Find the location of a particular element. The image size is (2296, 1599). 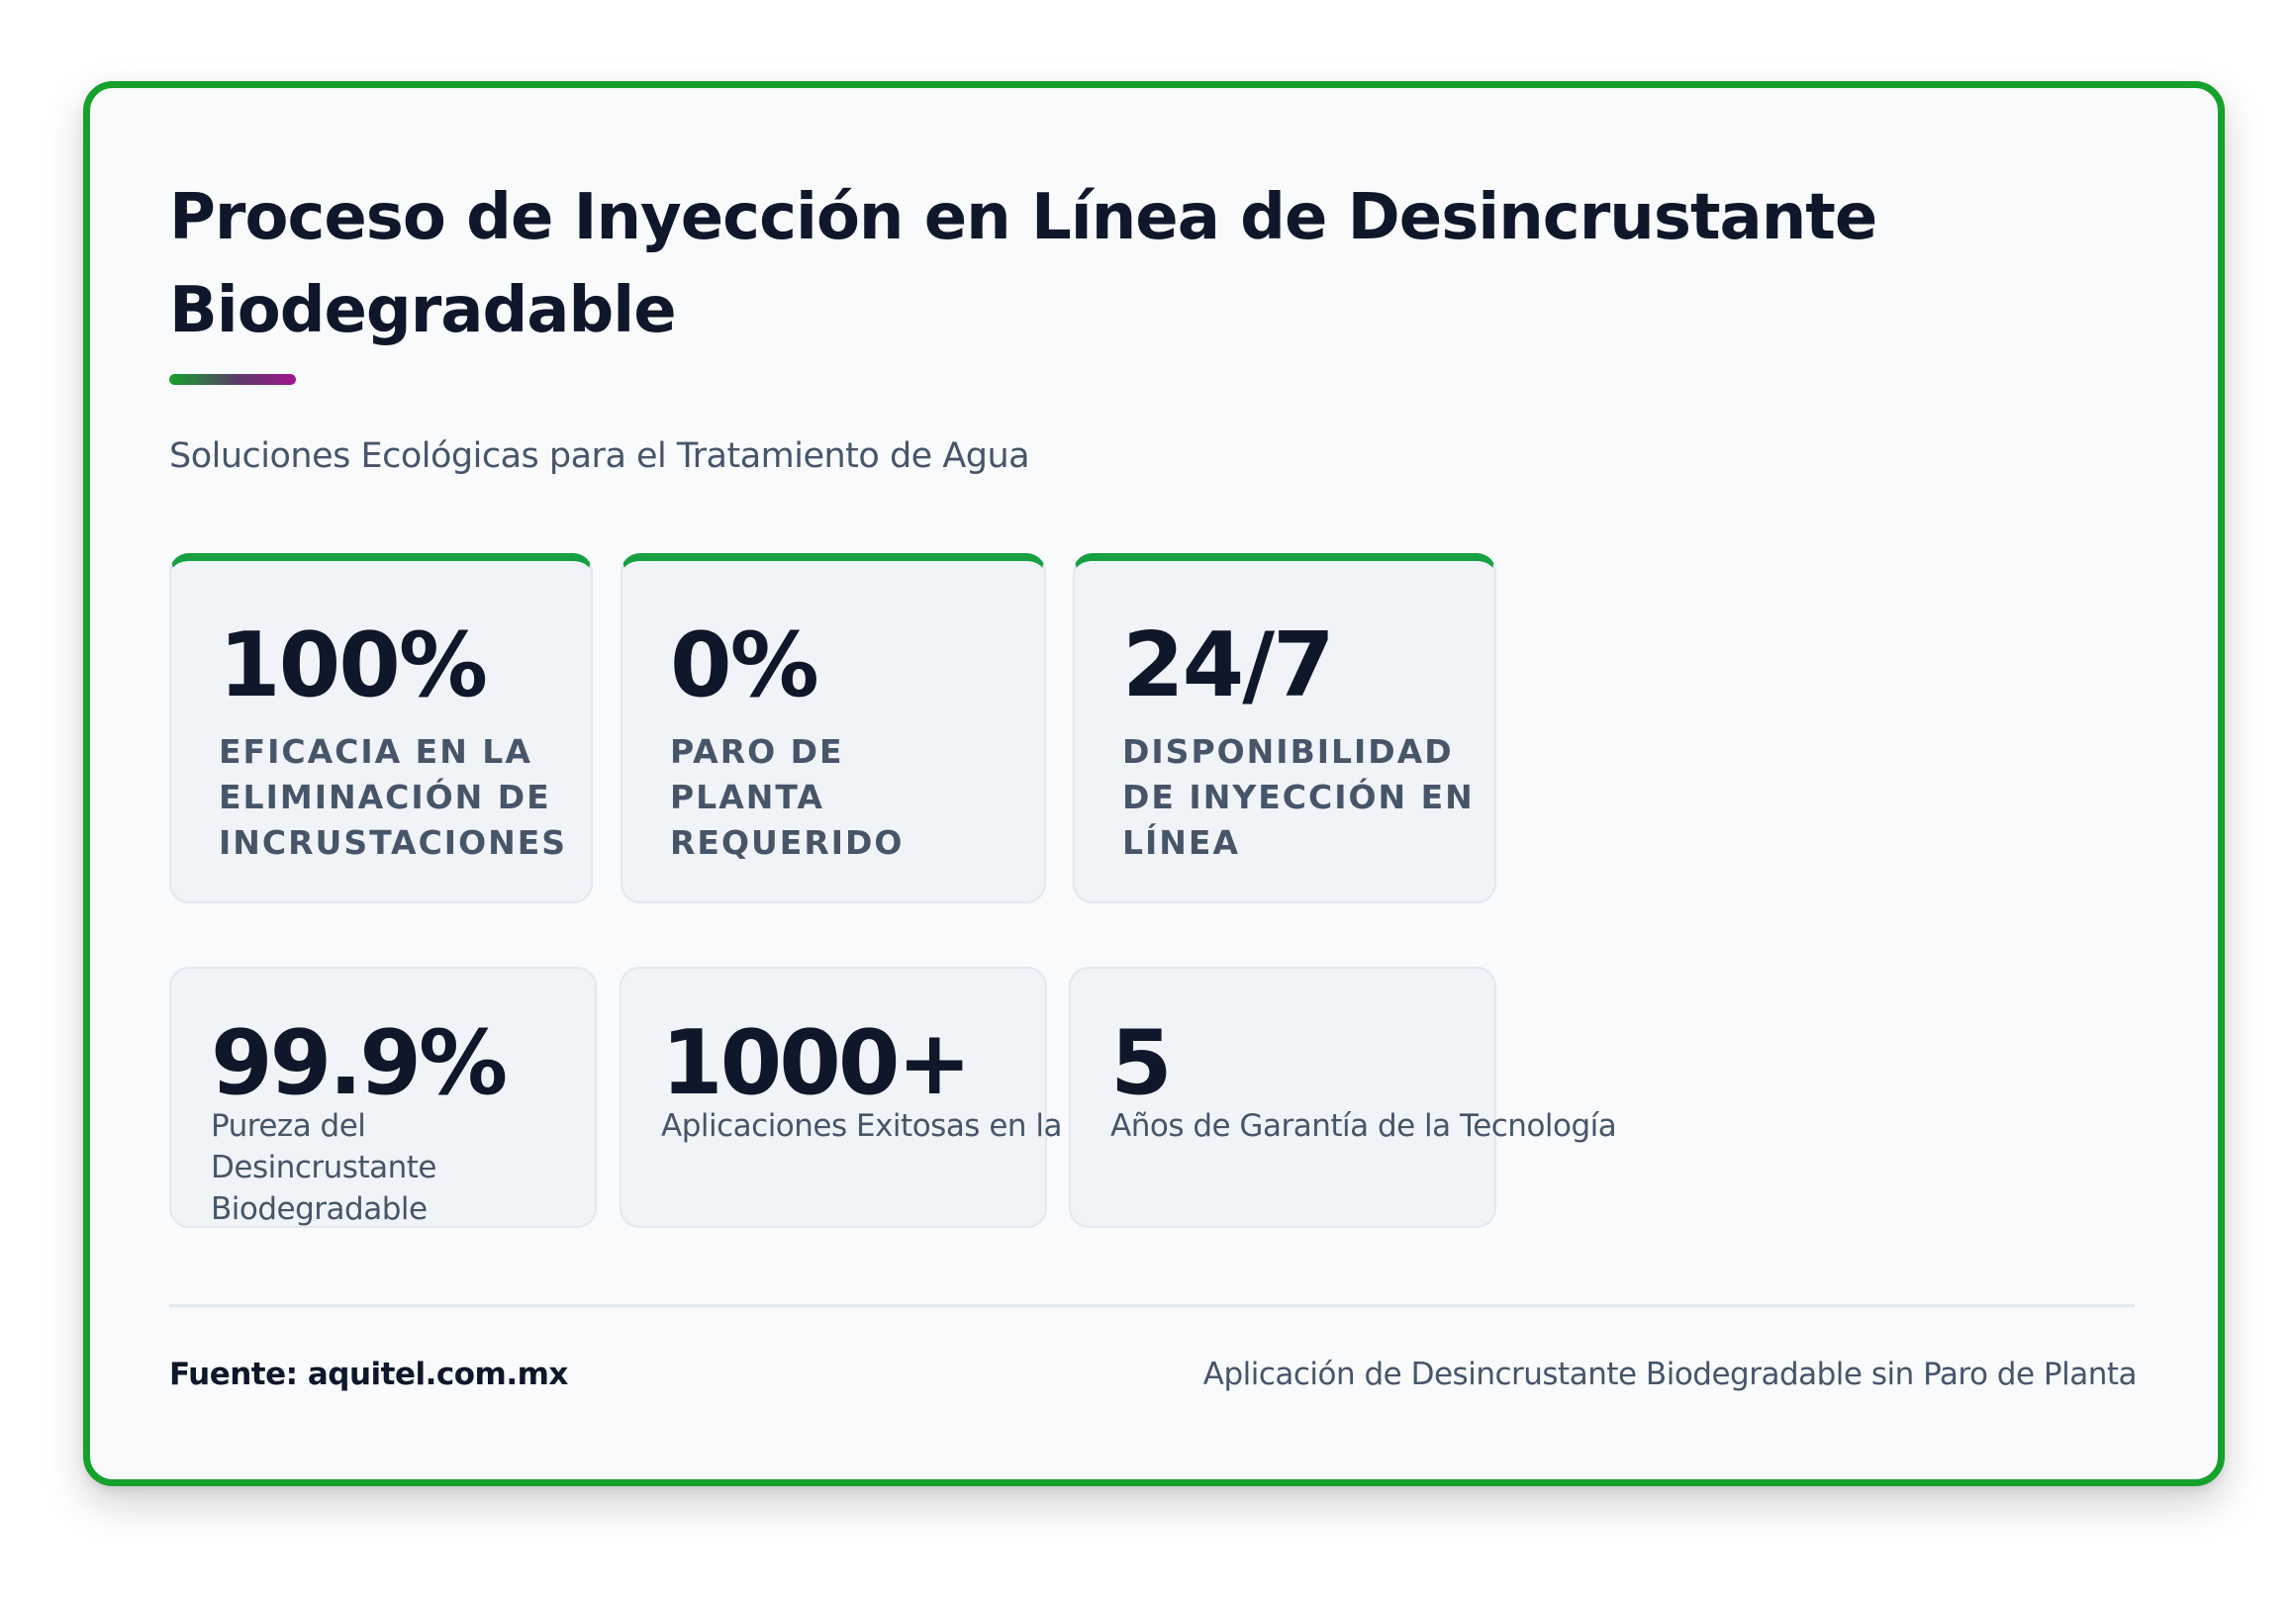

stat-value: 99.9% is located at coordinates (359, 1063).